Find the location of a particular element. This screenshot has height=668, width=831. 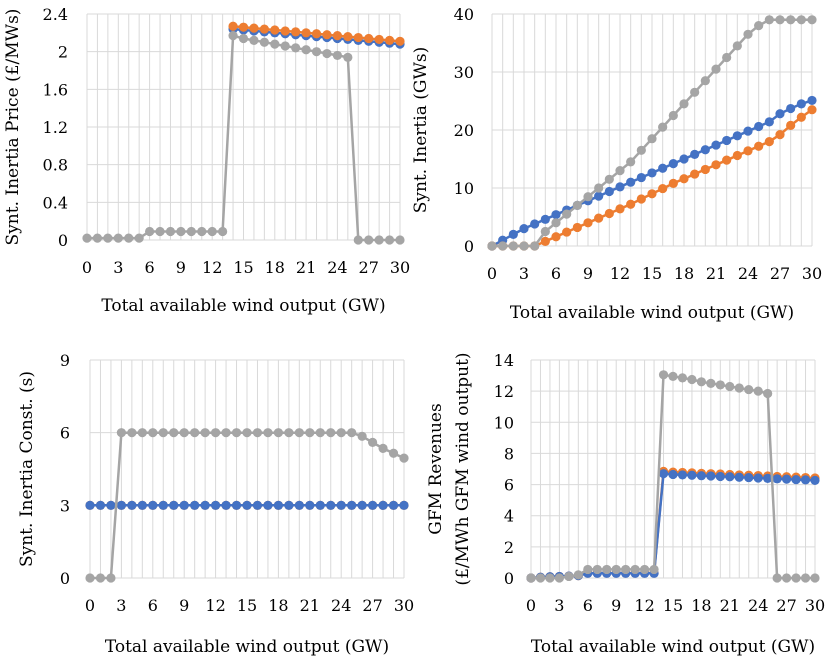

x-tick-label: 21 is located at coordinates (306, 267).